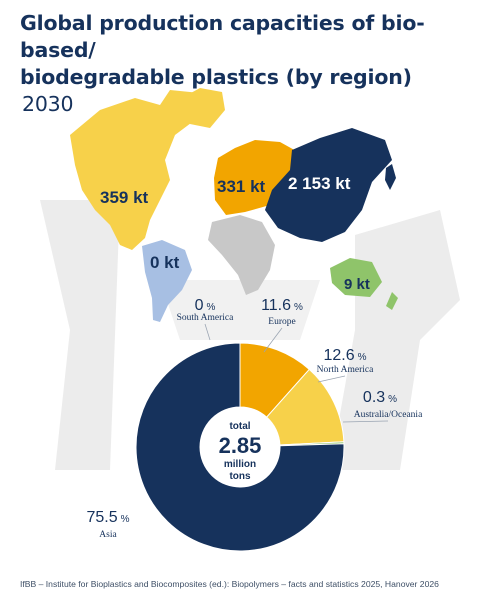 This screenshot has height=600, width=480. Describe the element at coordinates (331, 379) in the screenshot. I see `leader-line-north-america` at that location.